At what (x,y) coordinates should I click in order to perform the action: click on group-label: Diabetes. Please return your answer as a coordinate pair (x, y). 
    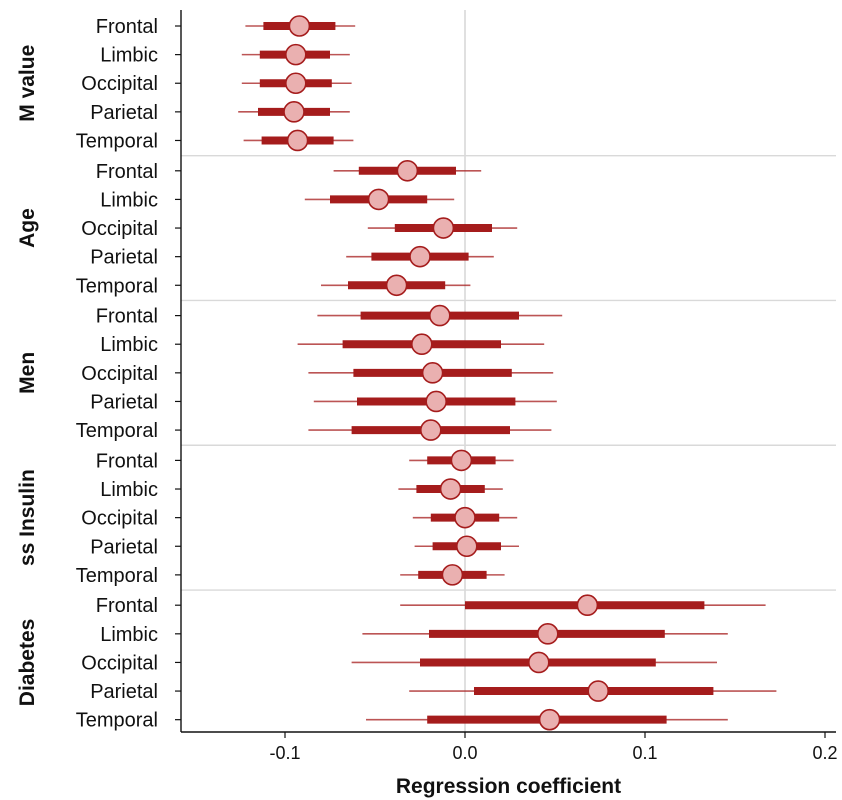
    Looking at the image, I should click on (27, 663).